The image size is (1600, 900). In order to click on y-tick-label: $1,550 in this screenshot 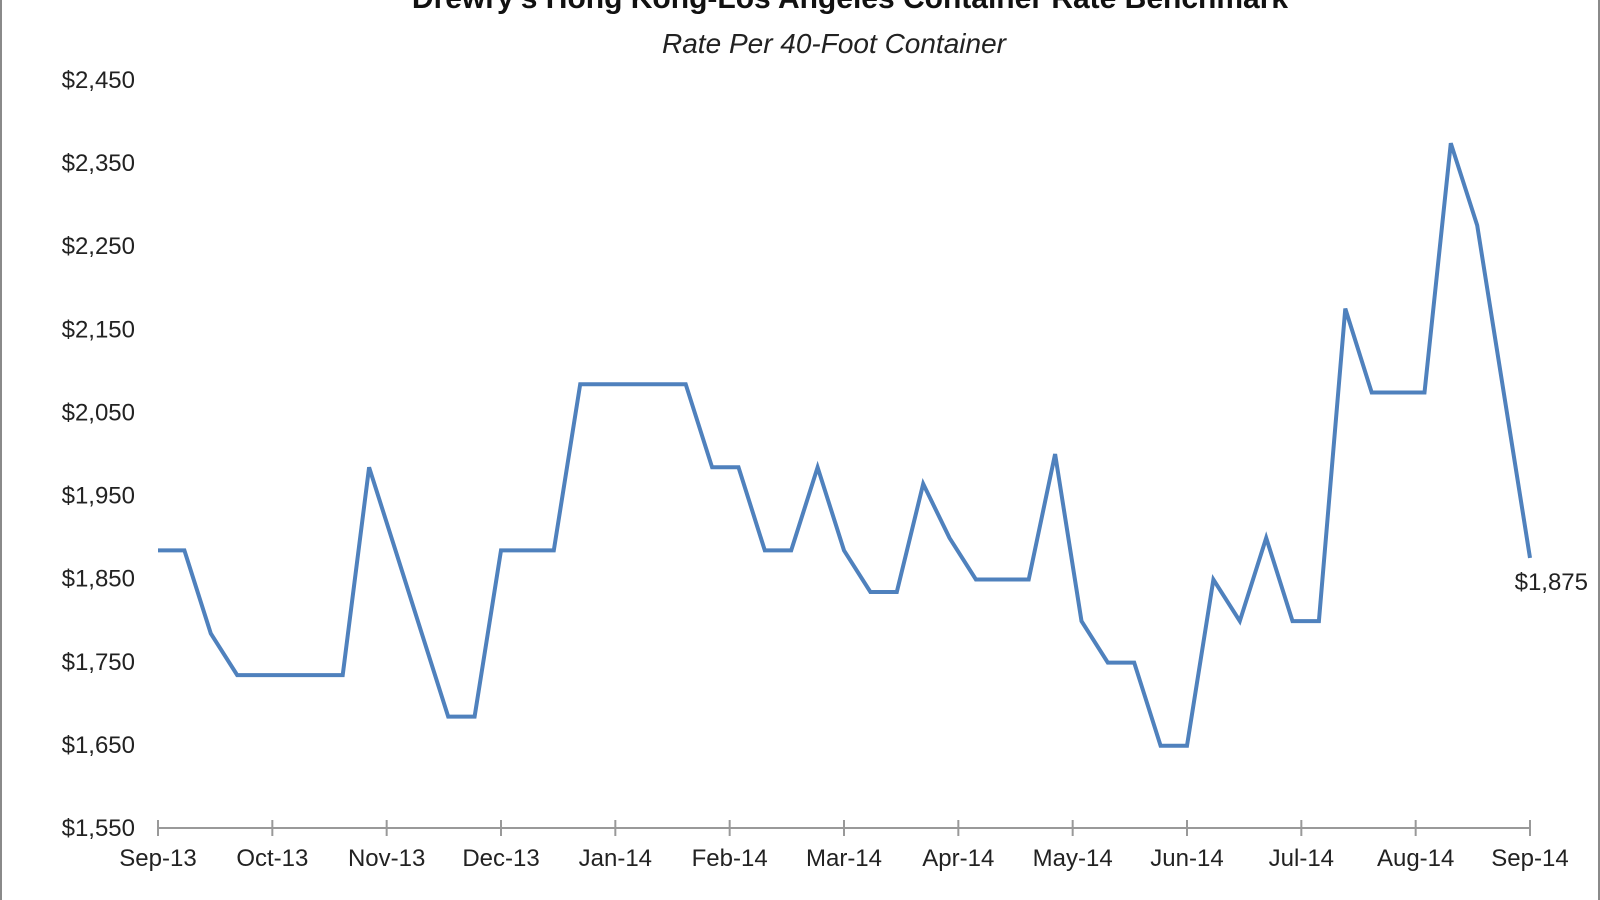, I will do `click(98, 828)`.